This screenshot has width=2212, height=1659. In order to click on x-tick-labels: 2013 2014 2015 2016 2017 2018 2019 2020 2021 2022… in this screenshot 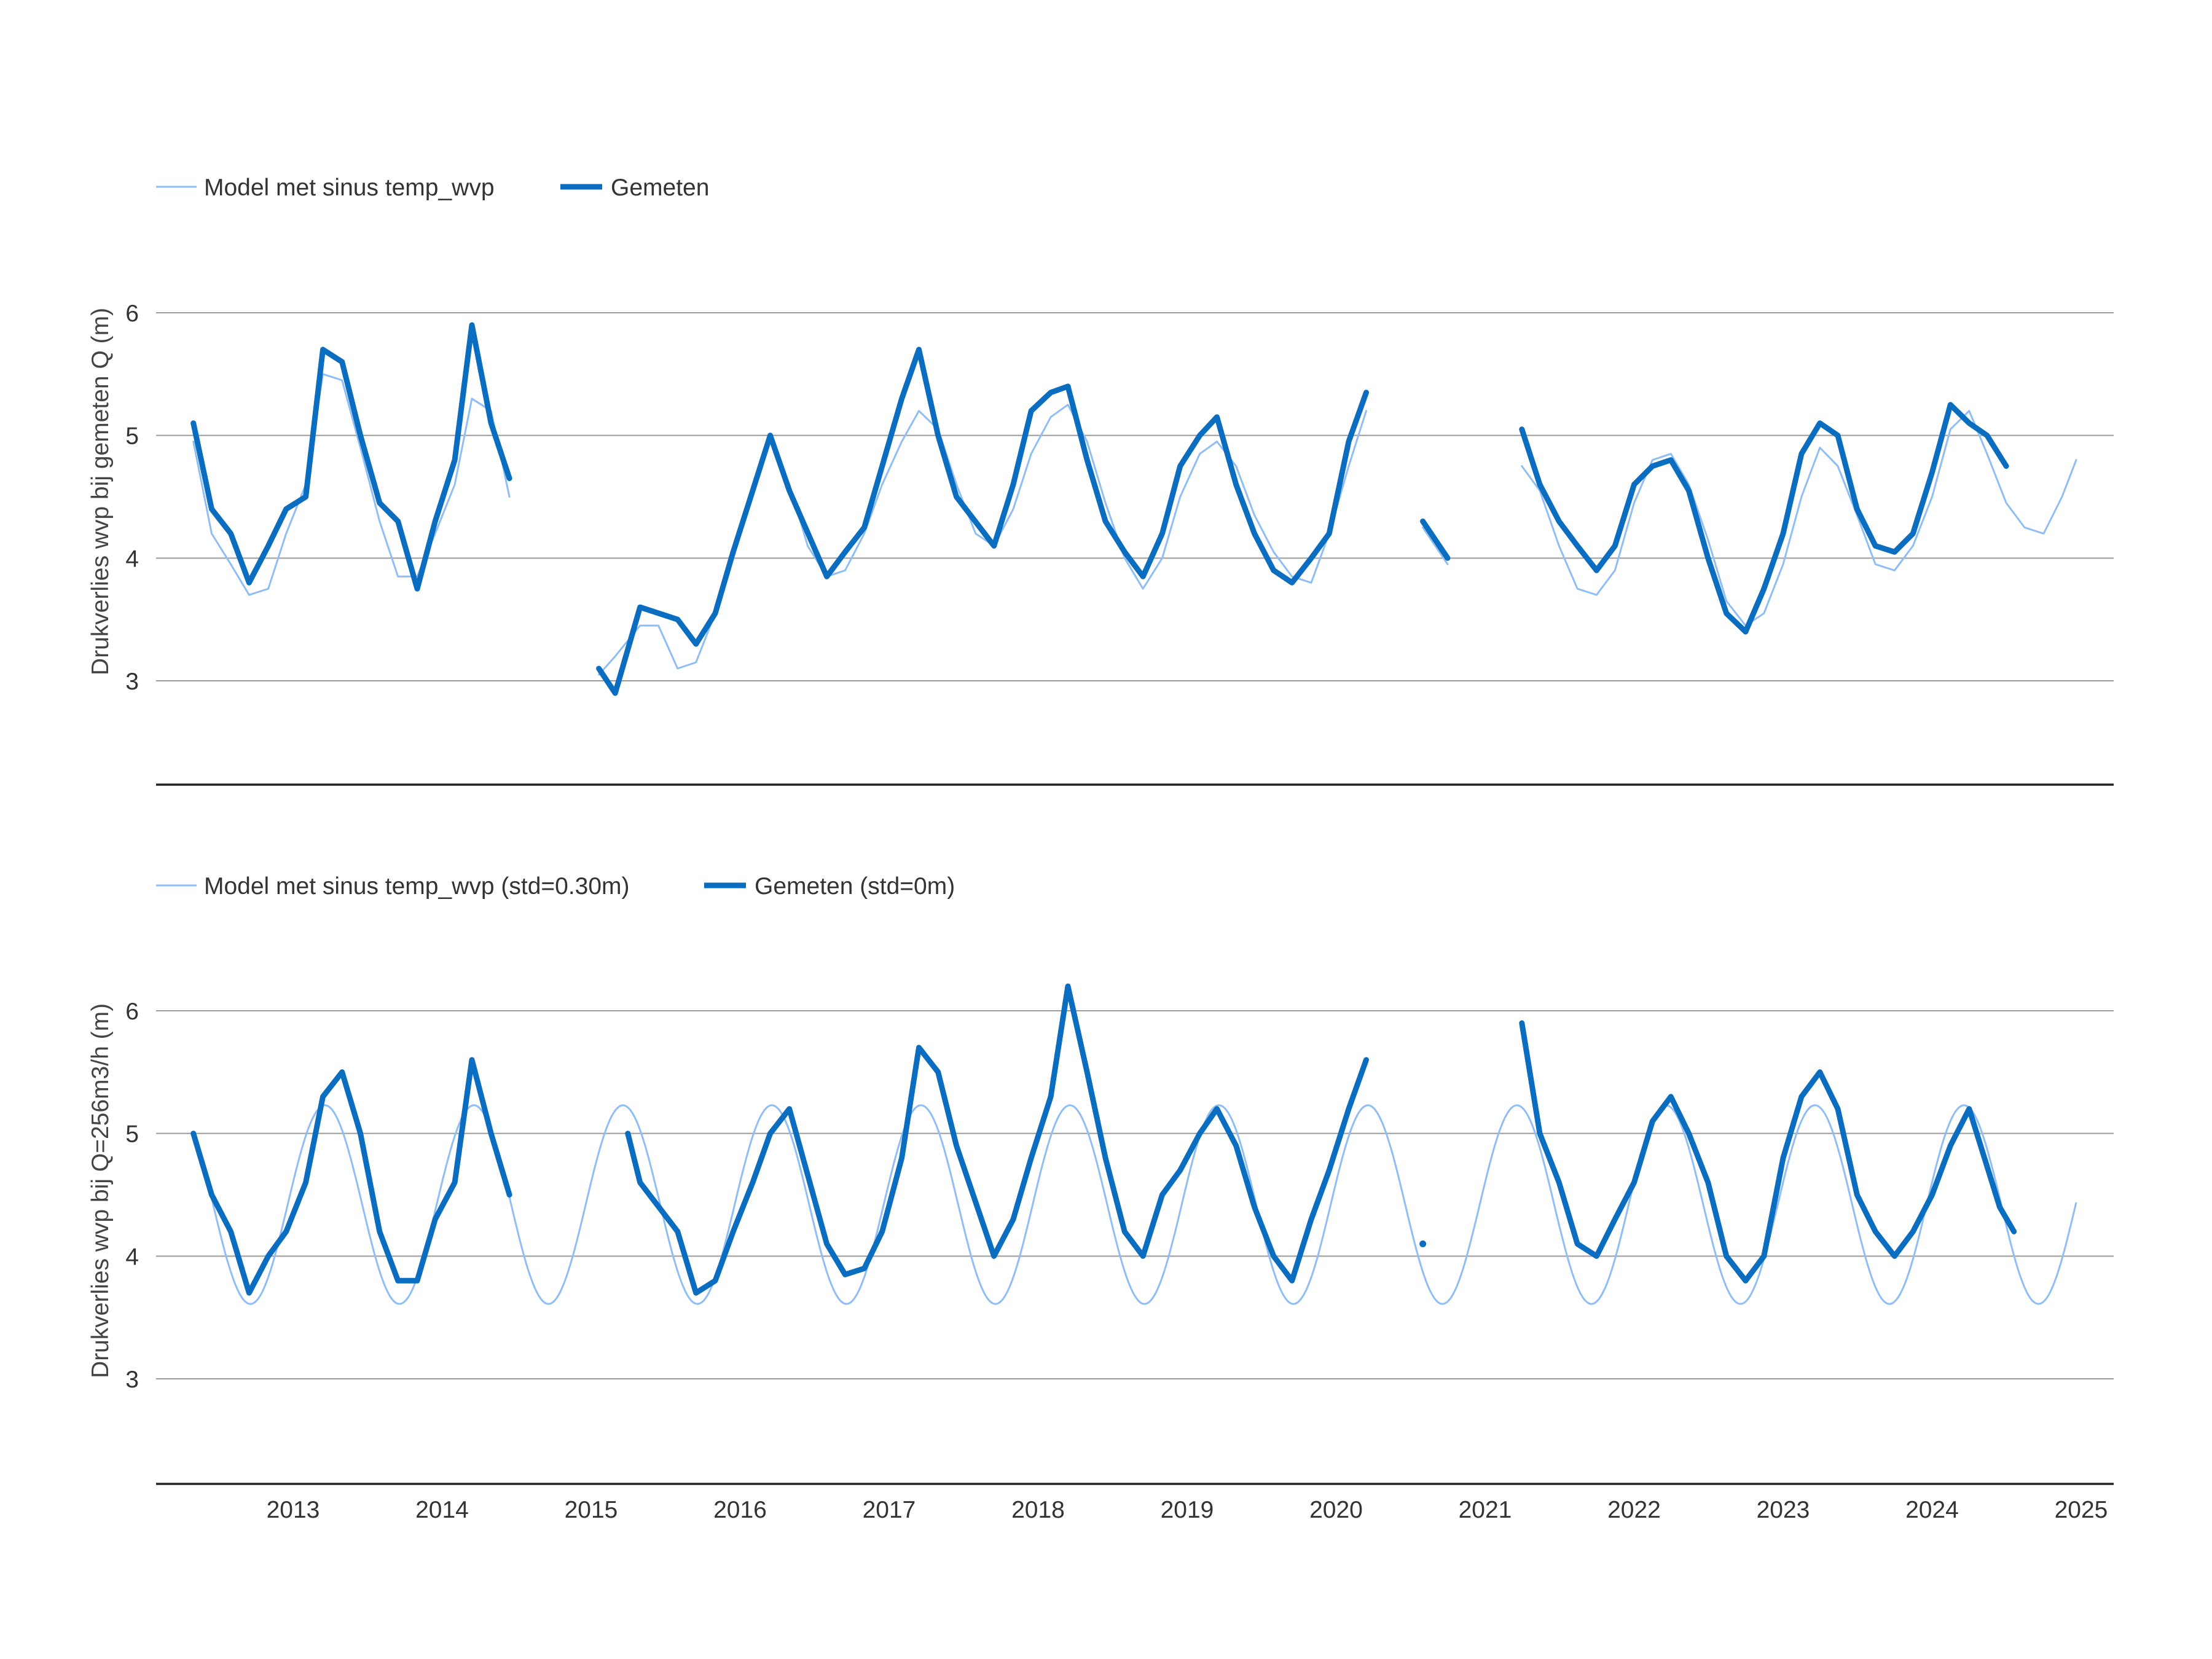, I will do `click(1187, 1510)`.